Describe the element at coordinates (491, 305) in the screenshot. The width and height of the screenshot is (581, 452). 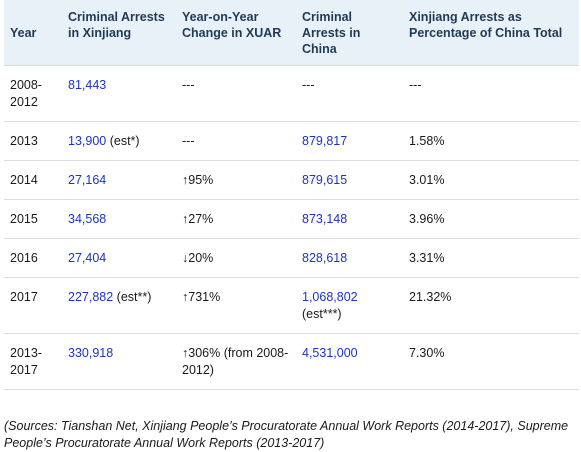
I see `percentage-cell: 21.32%` at that location.